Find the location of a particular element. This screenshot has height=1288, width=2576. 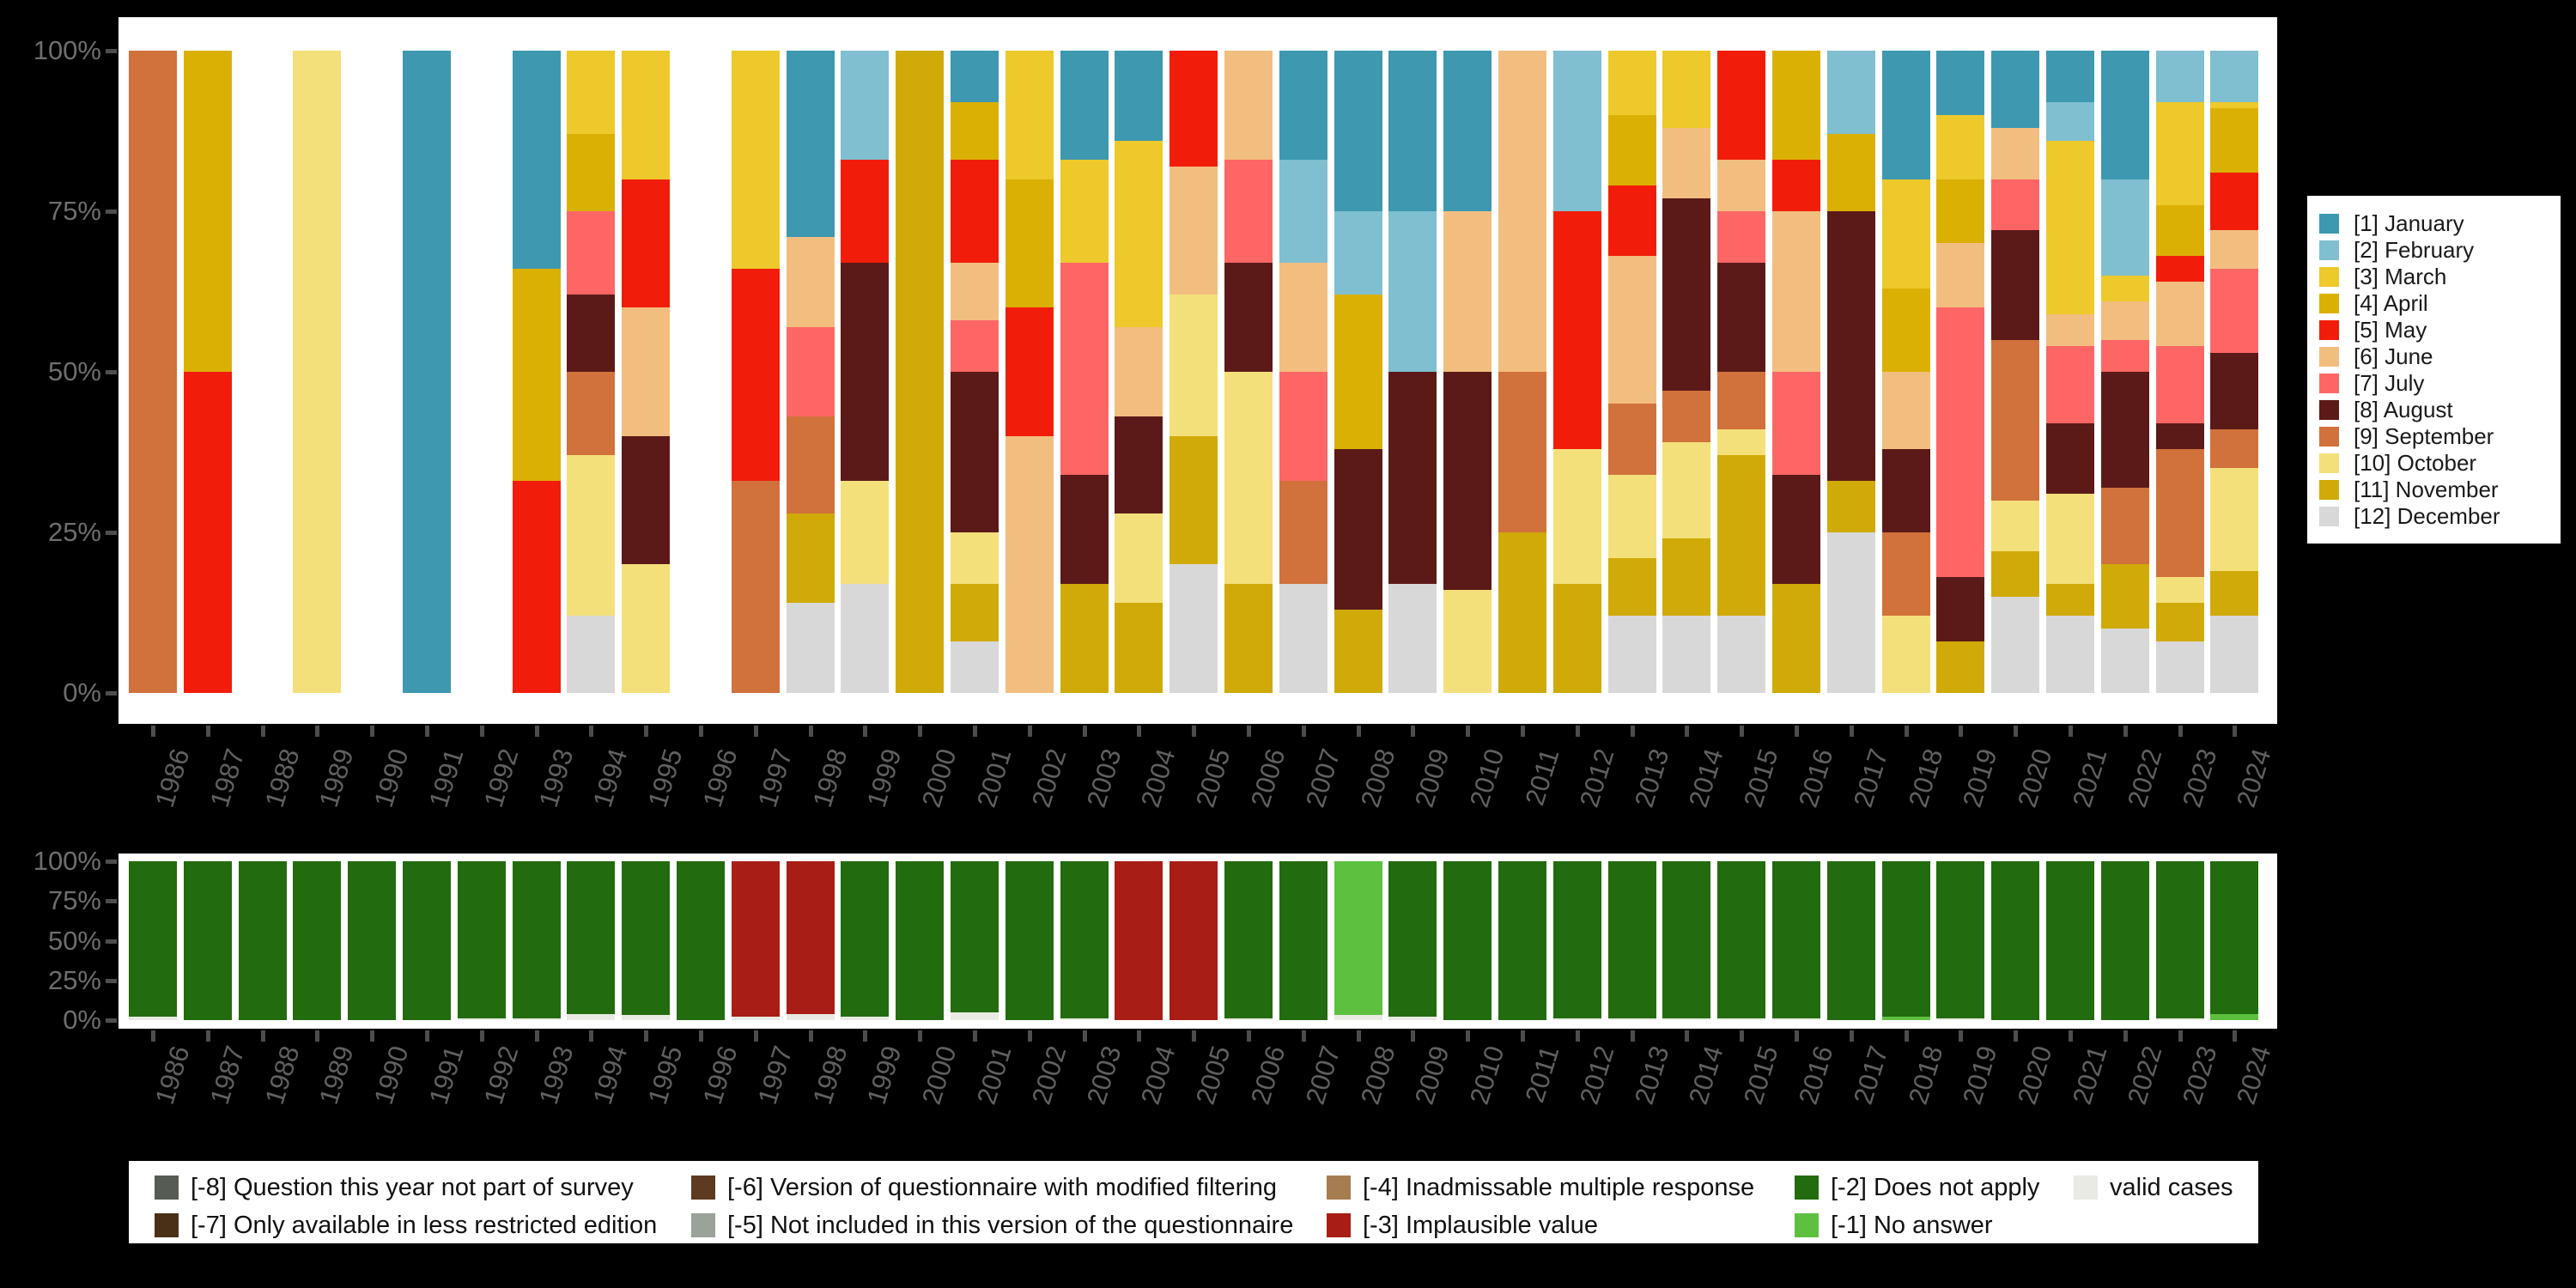

x-axis-label-1998: 1998 is located at coordinates (830, 778).